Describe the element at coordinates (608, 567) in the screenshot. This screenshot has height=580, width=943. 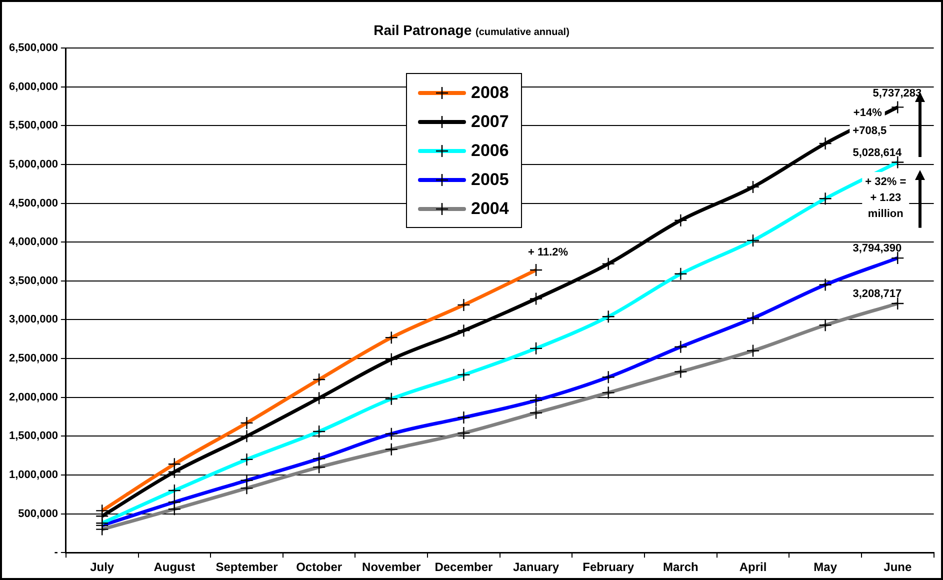
I see `x-tick-label: February` at that location.